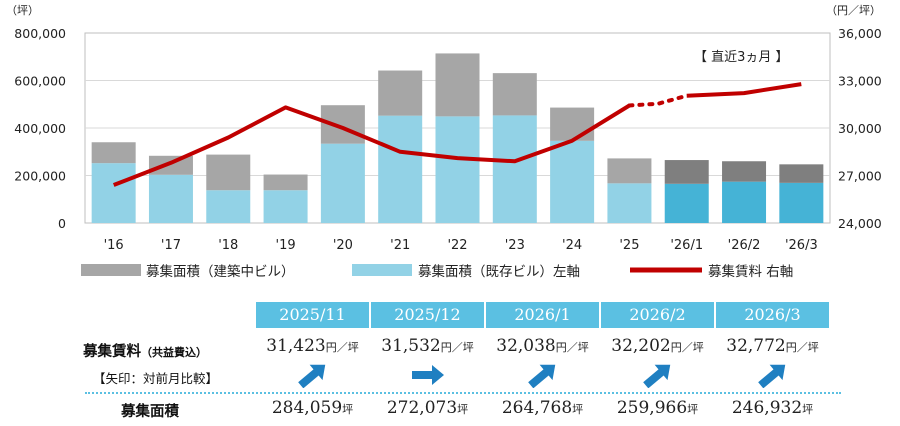 This screenshot has width=900, height=426. Describe the element at coordinates (657, 346) in the screenshot. I see `rent-value: 32,202円／坪` at that location.